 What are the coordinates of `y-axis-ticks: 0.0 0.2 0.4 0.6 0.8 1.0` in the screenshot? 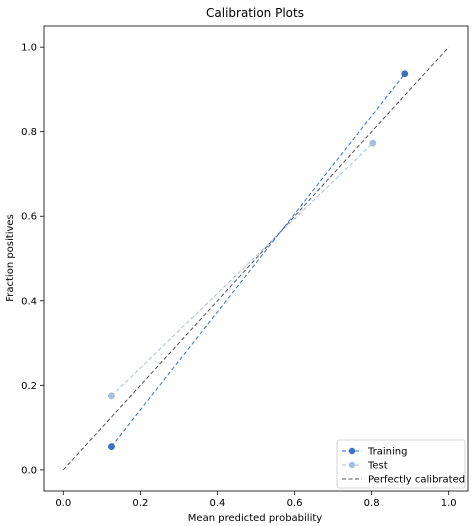 It's located at (32, 259).